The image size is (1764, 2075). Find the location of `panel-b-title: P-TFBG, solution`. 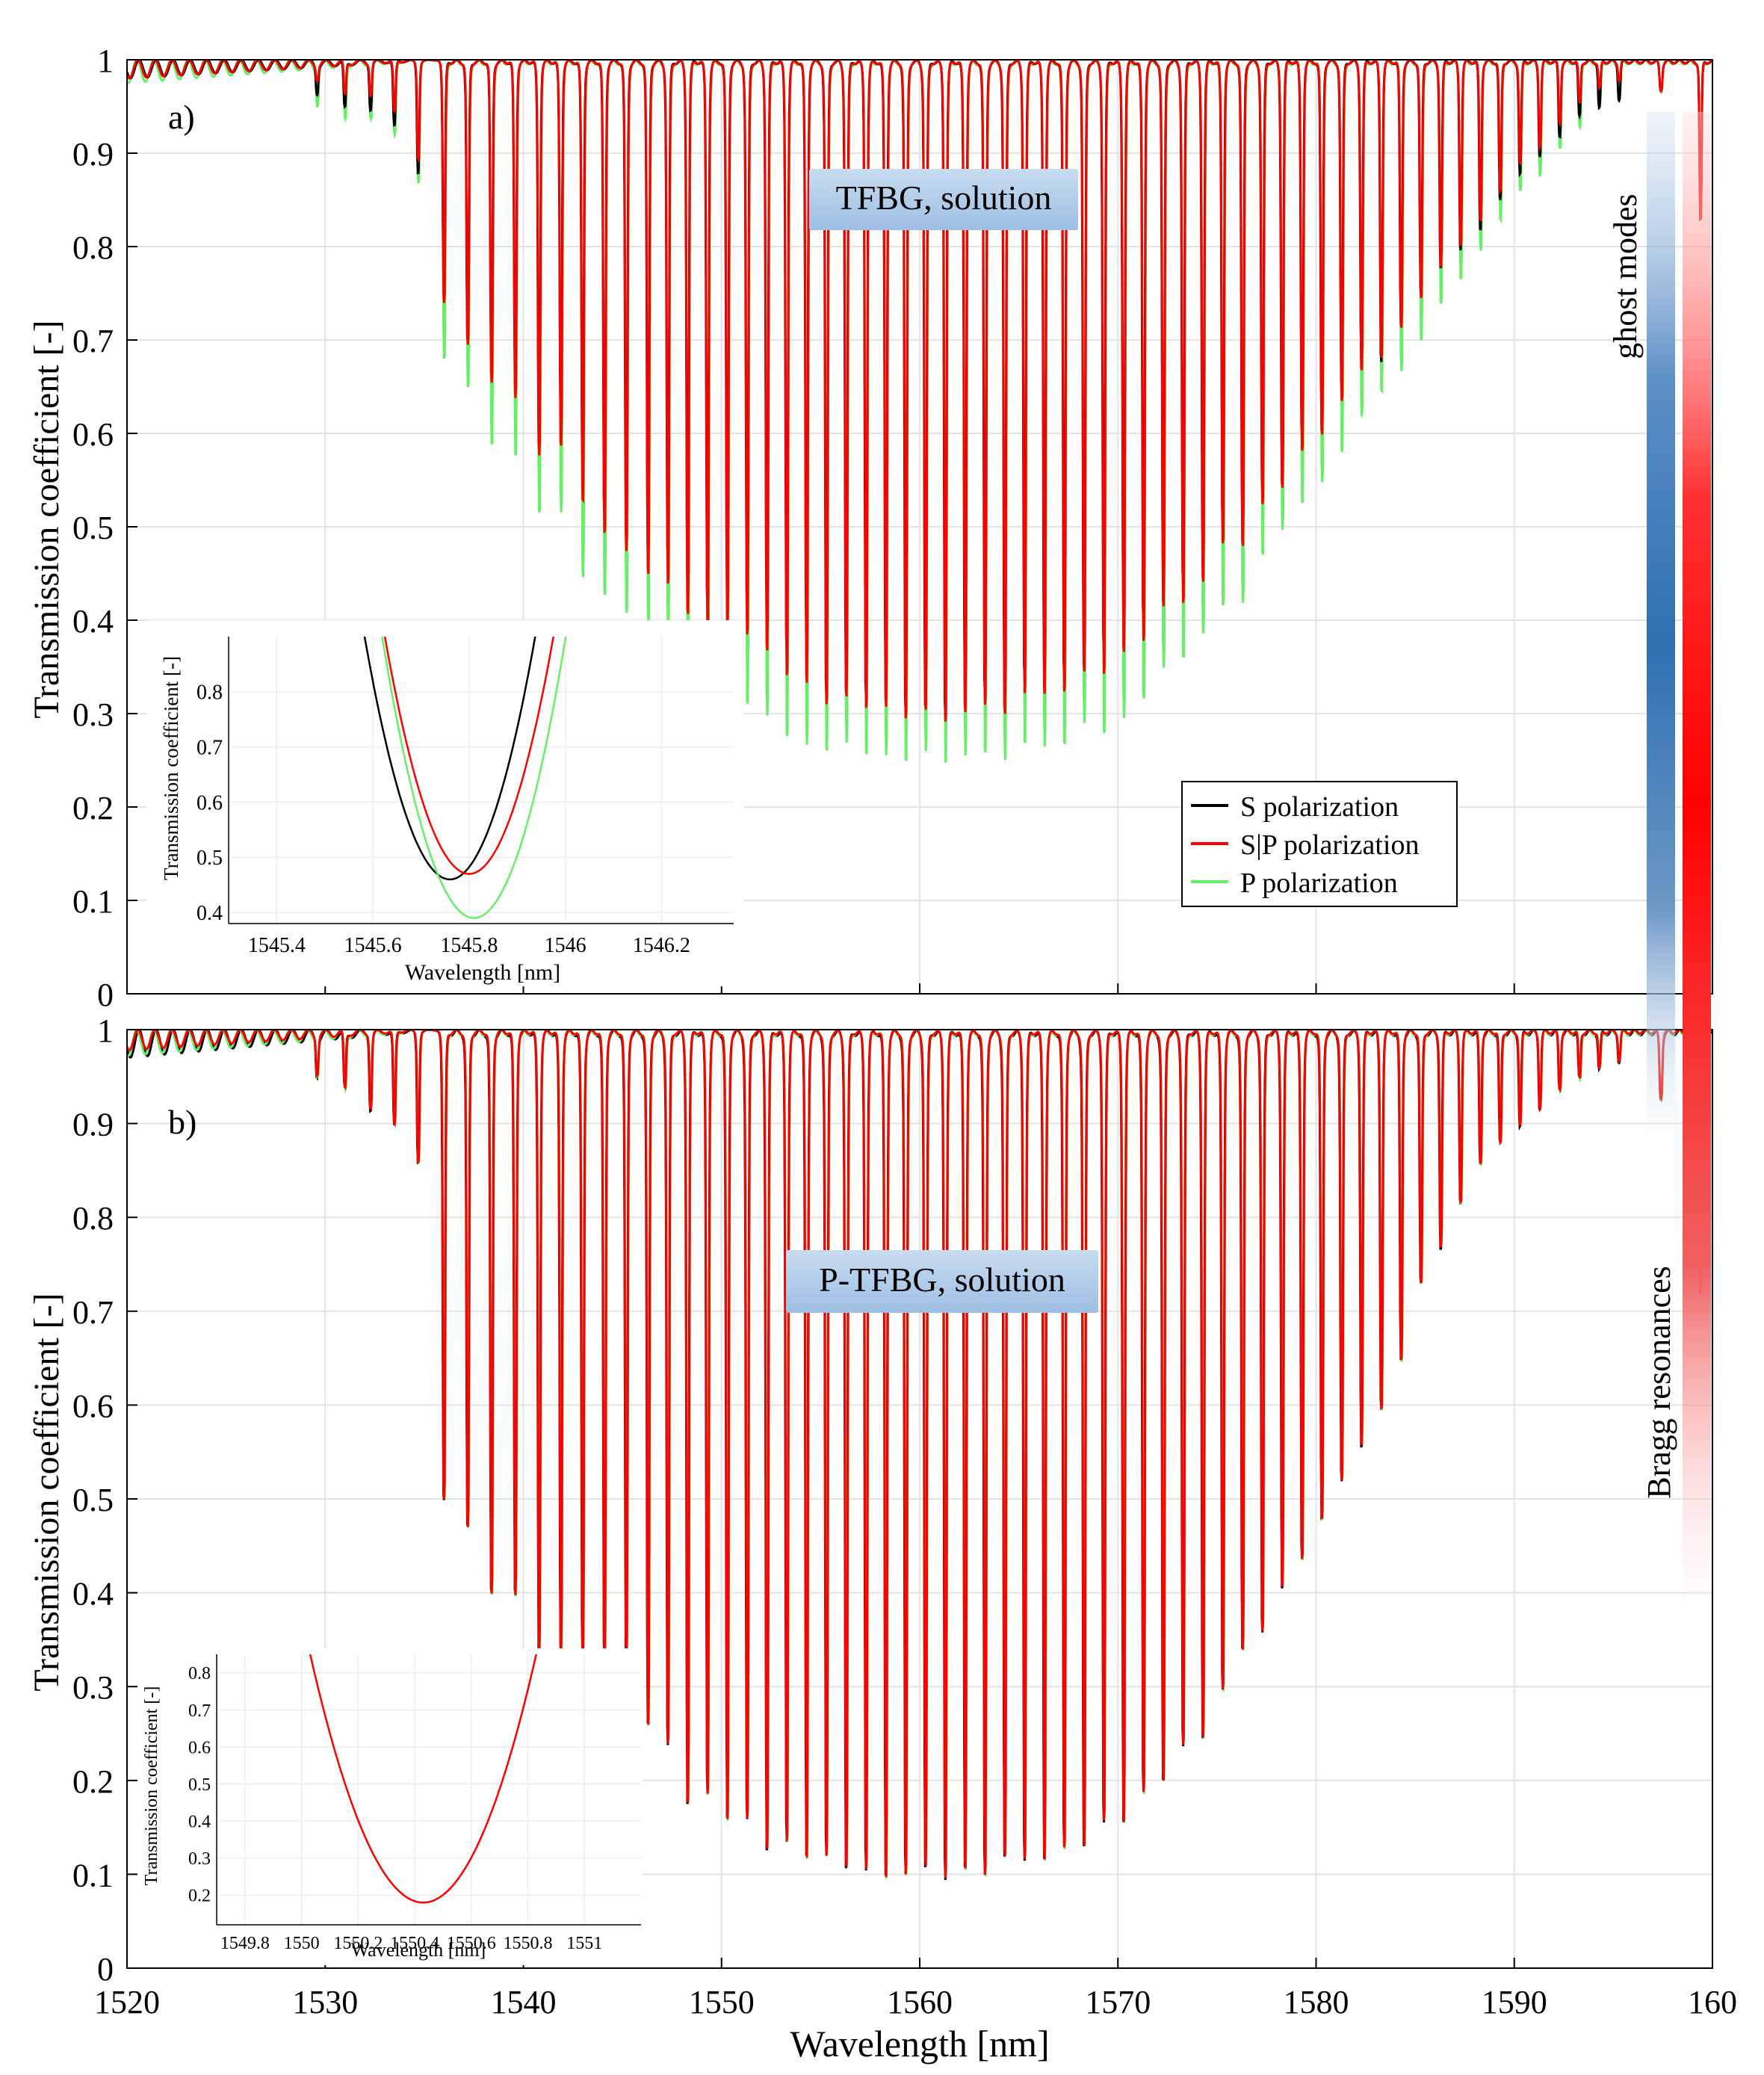

panel-b-title: P-TFBG, solution is located at coordinates (942, 1280).